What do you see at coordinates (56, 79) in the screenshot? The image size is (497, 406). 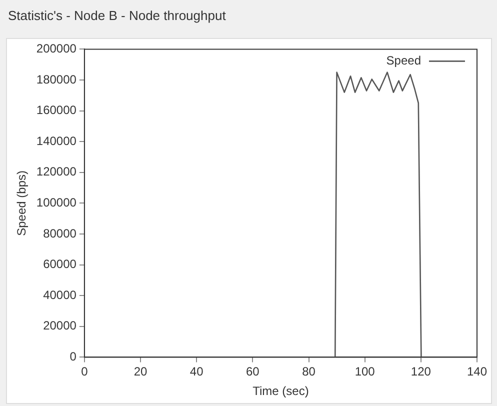 I see `y-tick-label: 180000` at bounding box center [56, 79].